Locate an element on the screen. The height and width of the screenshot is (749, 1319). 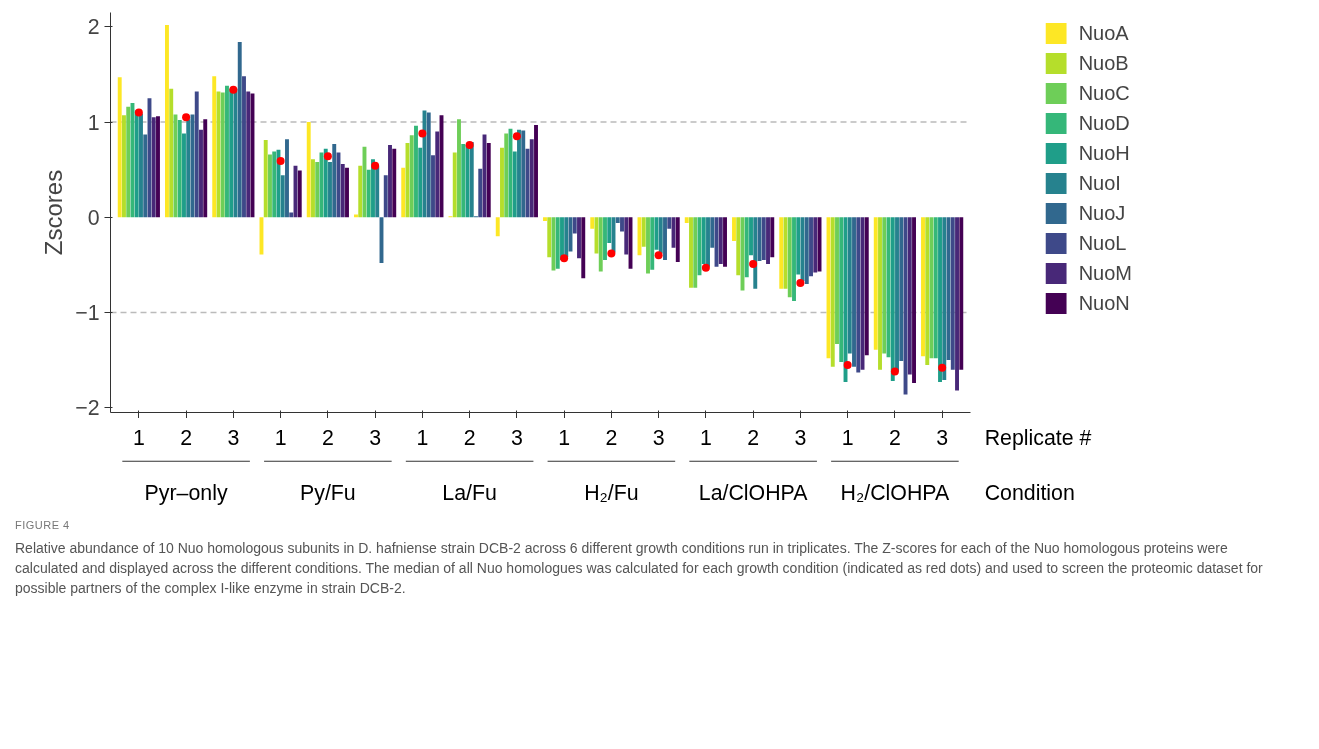
text: H₂/Fu is located at coordinates (611, 492).